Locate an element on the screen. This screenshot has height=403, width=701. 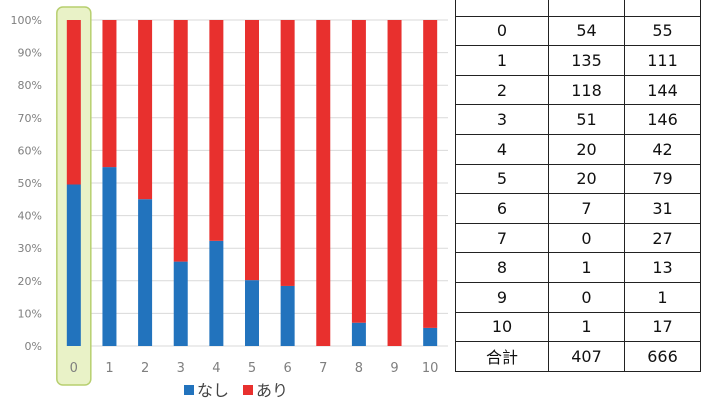
x-tick-label: 8 is located at coordinates (359, 368).